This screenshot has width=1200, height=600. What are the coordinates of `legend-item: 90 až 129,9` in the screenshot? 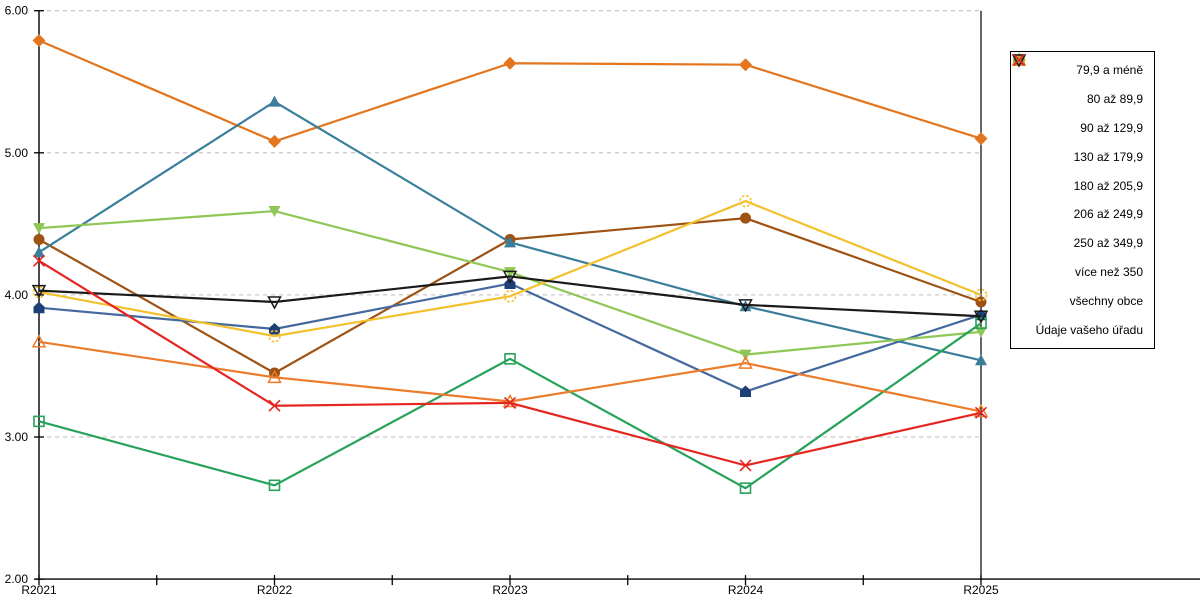 It's located at (1080, 94).